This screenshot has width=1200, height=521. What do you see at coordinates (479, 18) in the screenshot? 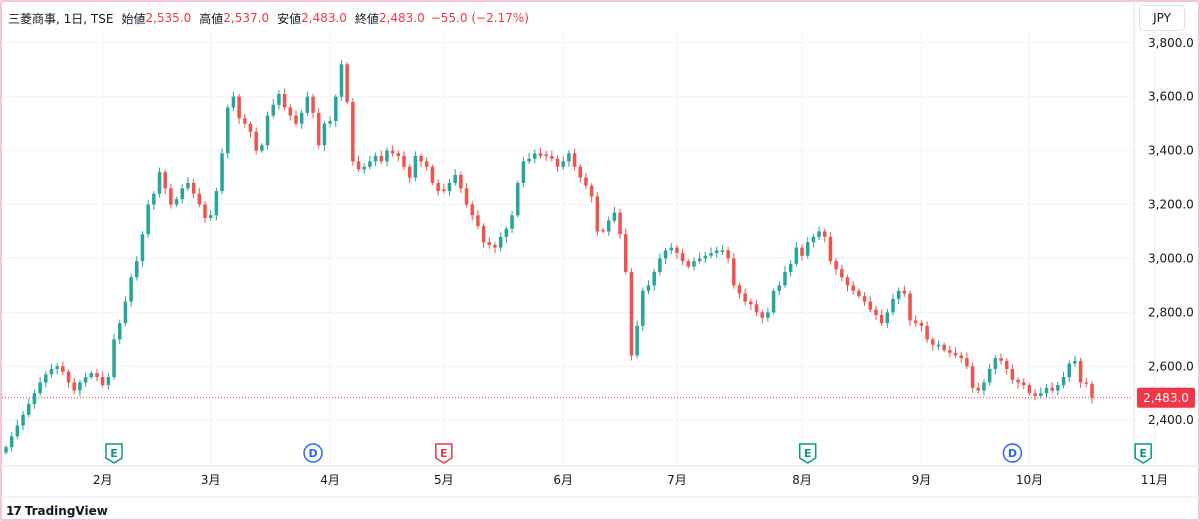
I see `change-value: −55.0 (−2.17%)` at bounding box center [479, 18].